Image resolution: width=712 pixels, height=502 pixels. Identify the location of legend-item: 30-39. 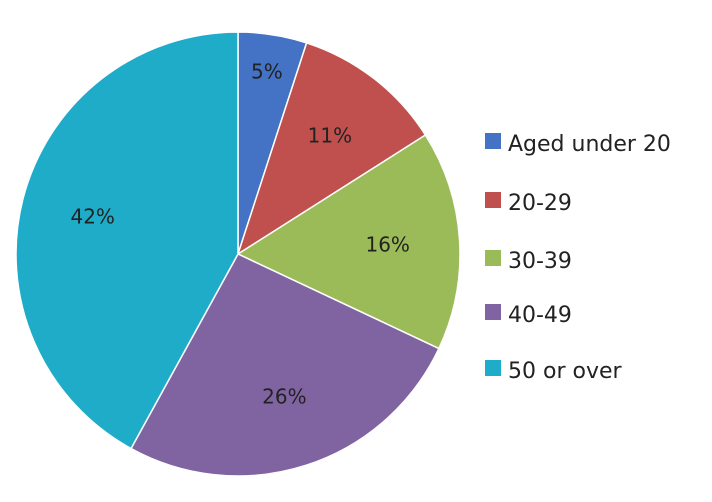
(528, 261).